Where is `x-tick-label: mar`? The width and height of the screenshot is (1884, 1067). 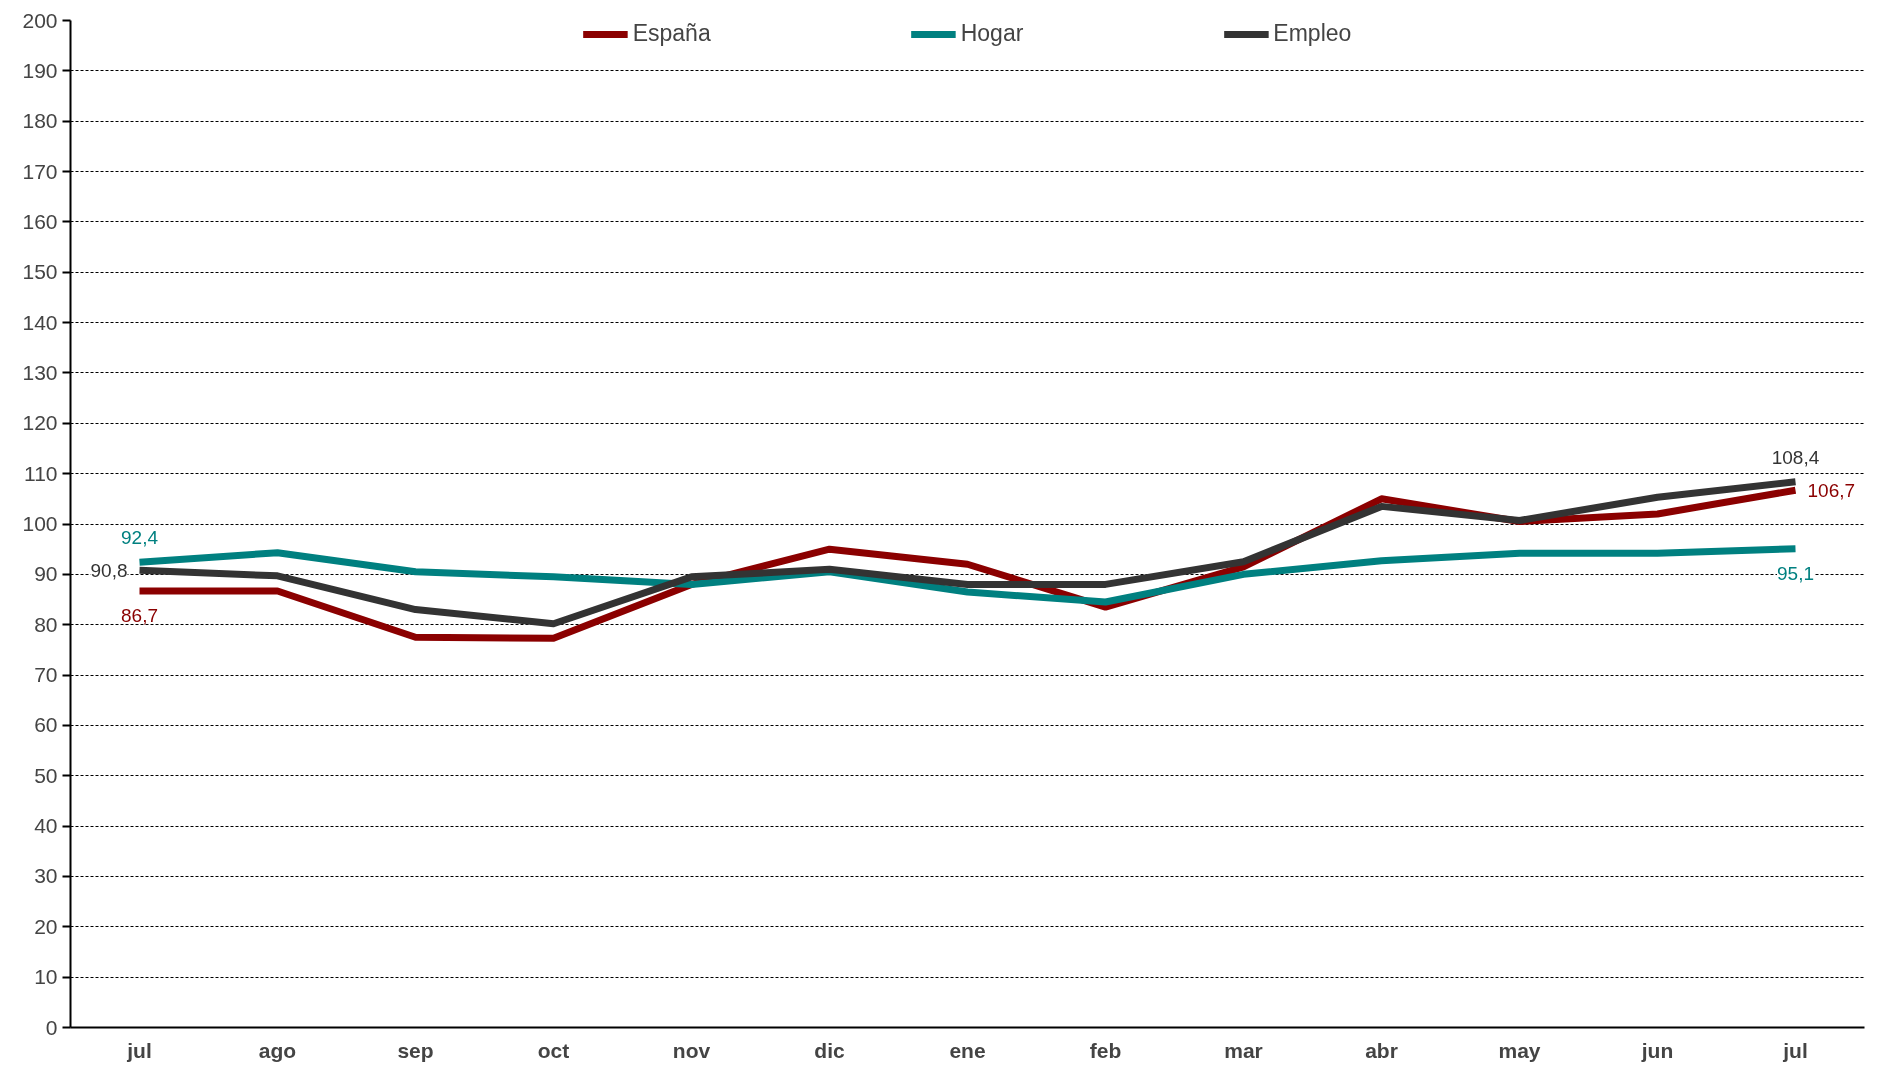
x-tick-label: mar is located at coordinates (1243, 1050).